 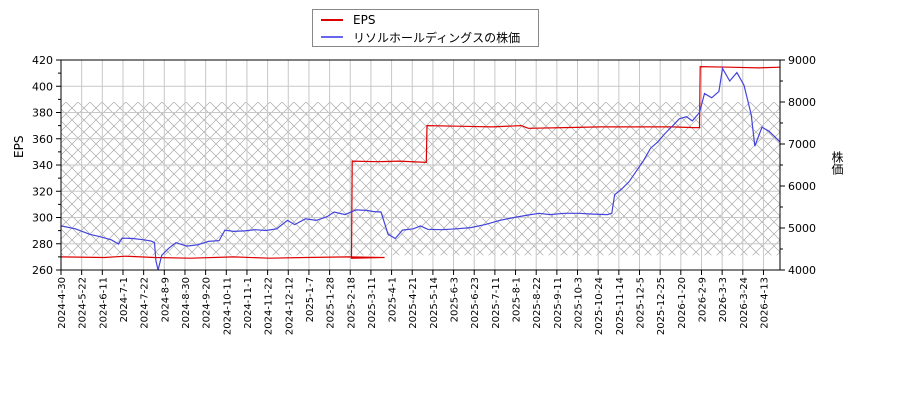 I want to click on svg-text: 9000, so click(x=802, y=60).